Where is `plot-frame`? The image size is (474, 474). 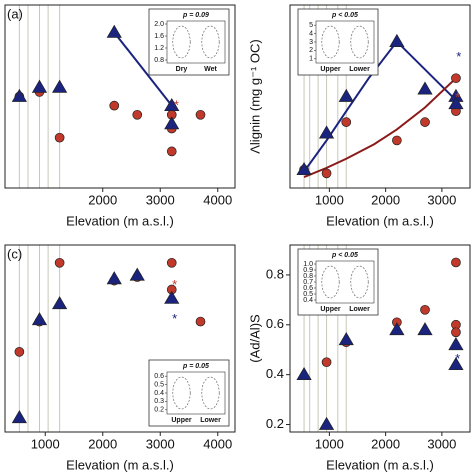 plot-frame is located at coordinates (380, 96).